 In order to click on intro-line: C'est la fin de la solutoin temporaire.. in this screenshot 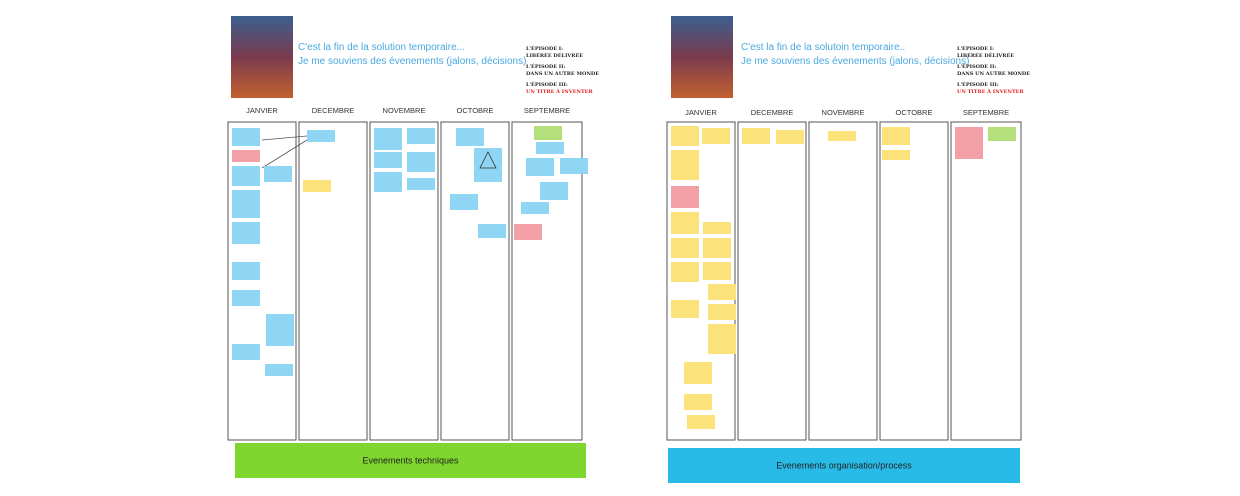, I will do `click(823, 47)`.